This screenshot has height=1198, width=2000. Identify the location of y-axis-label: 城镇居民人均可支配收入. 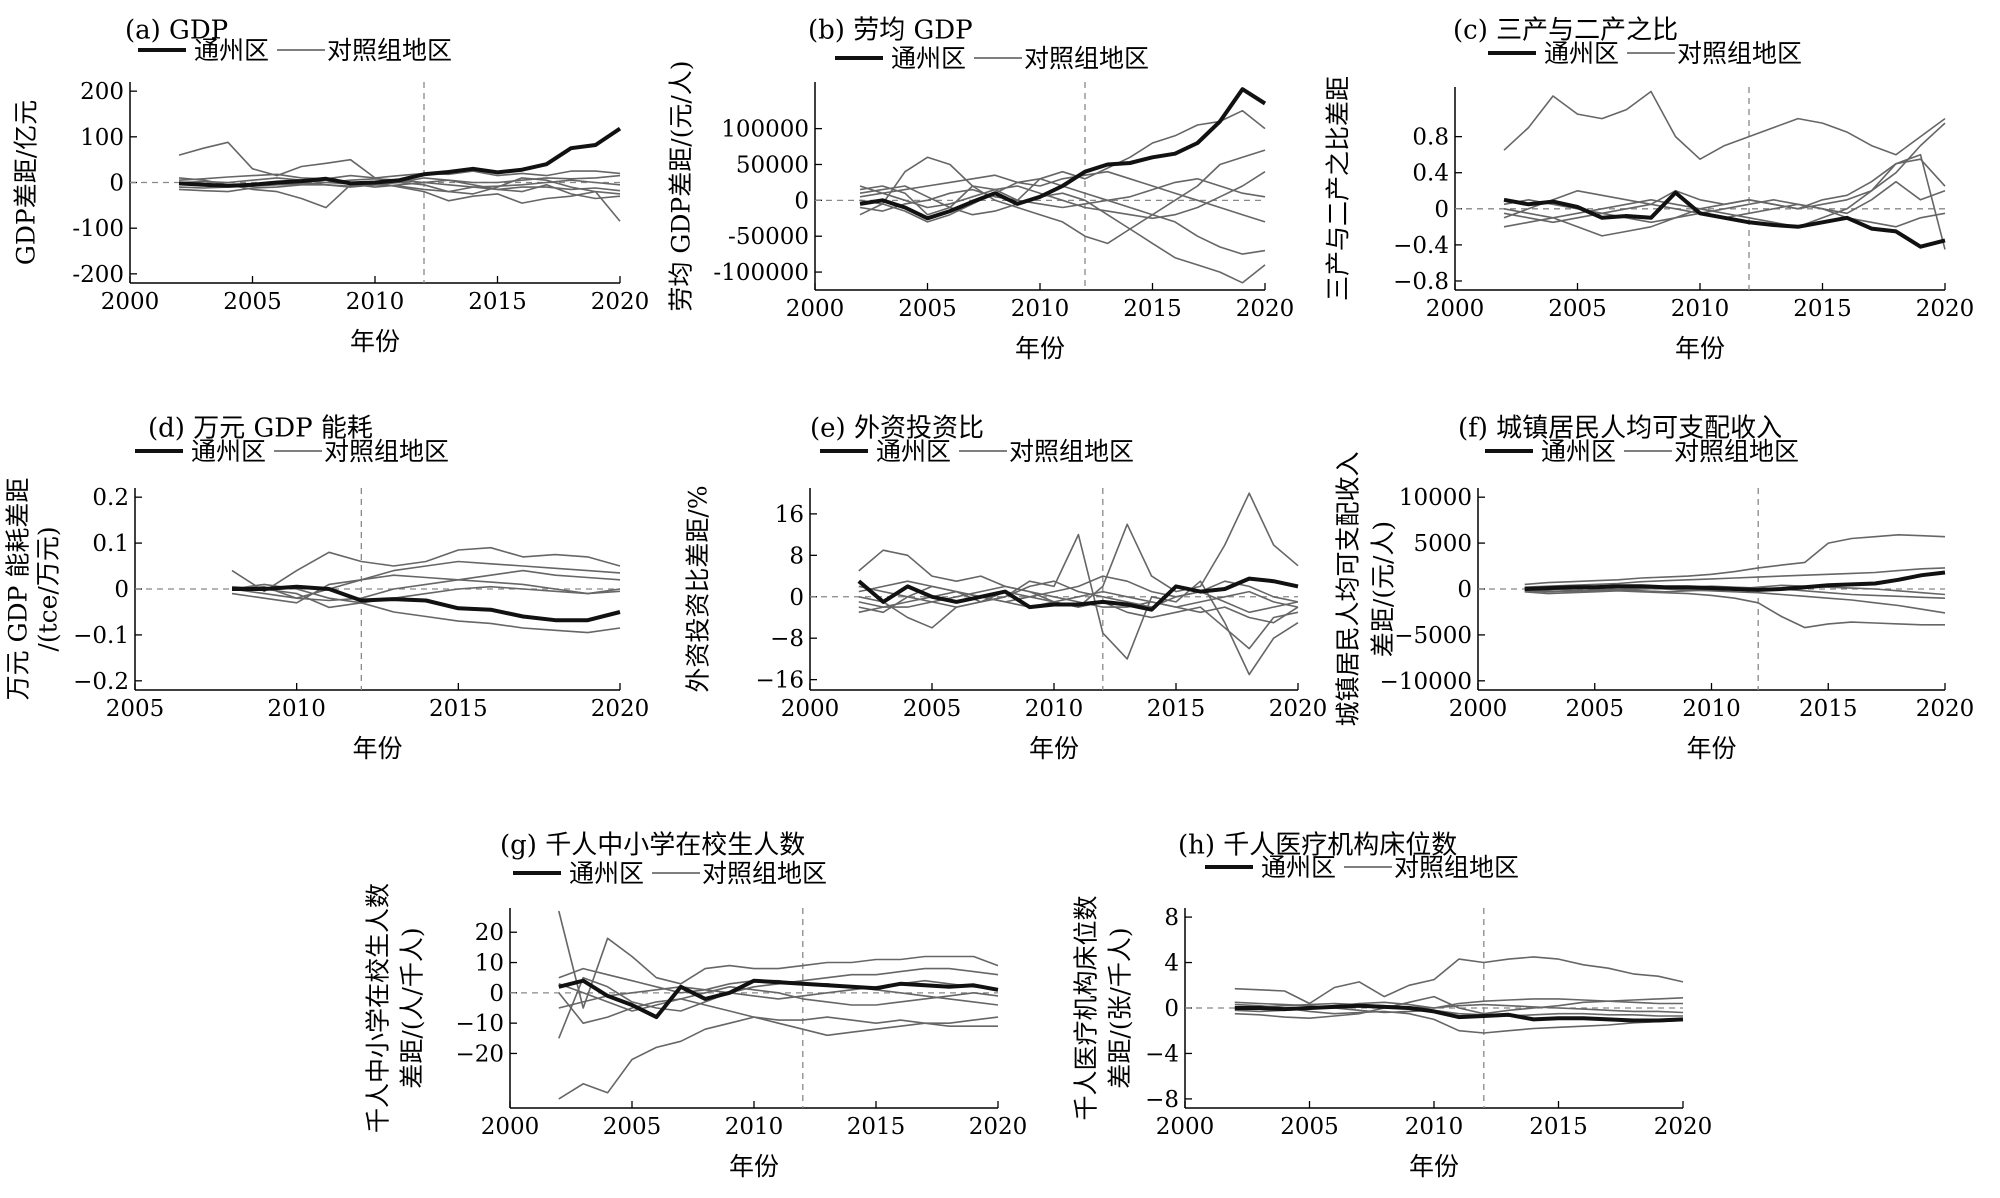
(1348, 588).